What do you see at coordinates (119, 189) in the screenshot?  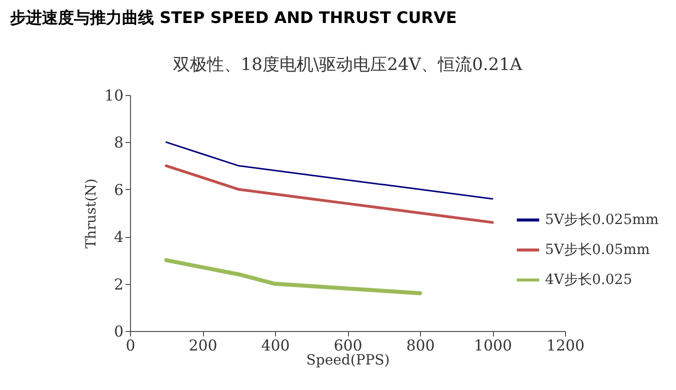 I see `y-tick-label: 6` at bounding box center [119, 189].